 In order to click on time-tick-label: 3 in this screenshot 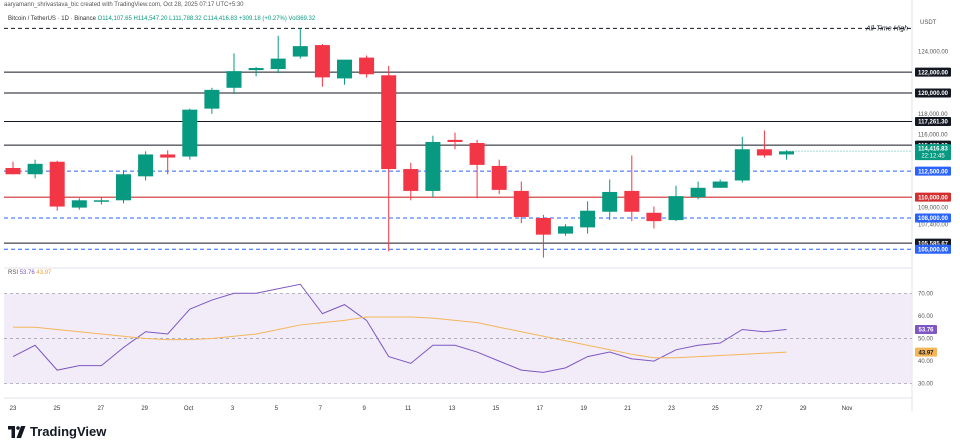, I will do `click(233, 409)`.